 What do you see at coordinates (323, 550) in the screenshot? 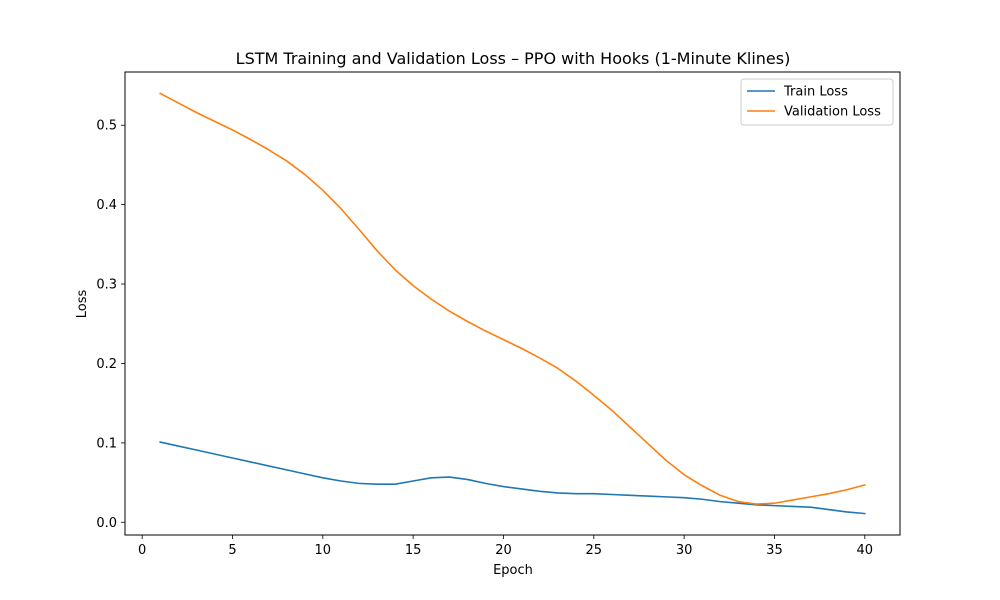
I see `x-tick-label: 10` at bounding box center [323, 550].